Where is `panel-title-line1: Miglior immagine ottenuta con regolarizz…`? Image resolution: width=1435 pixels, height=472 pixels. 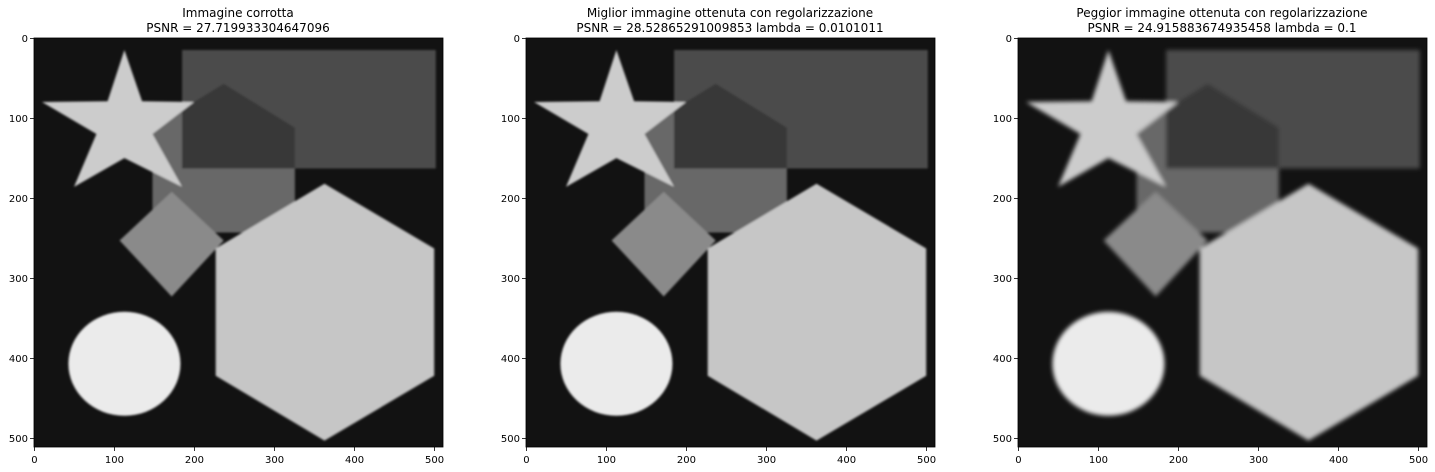
panel-title-line1: Miglior immagine ottenuta con regolarizz… is located at coordinates (730, 13).